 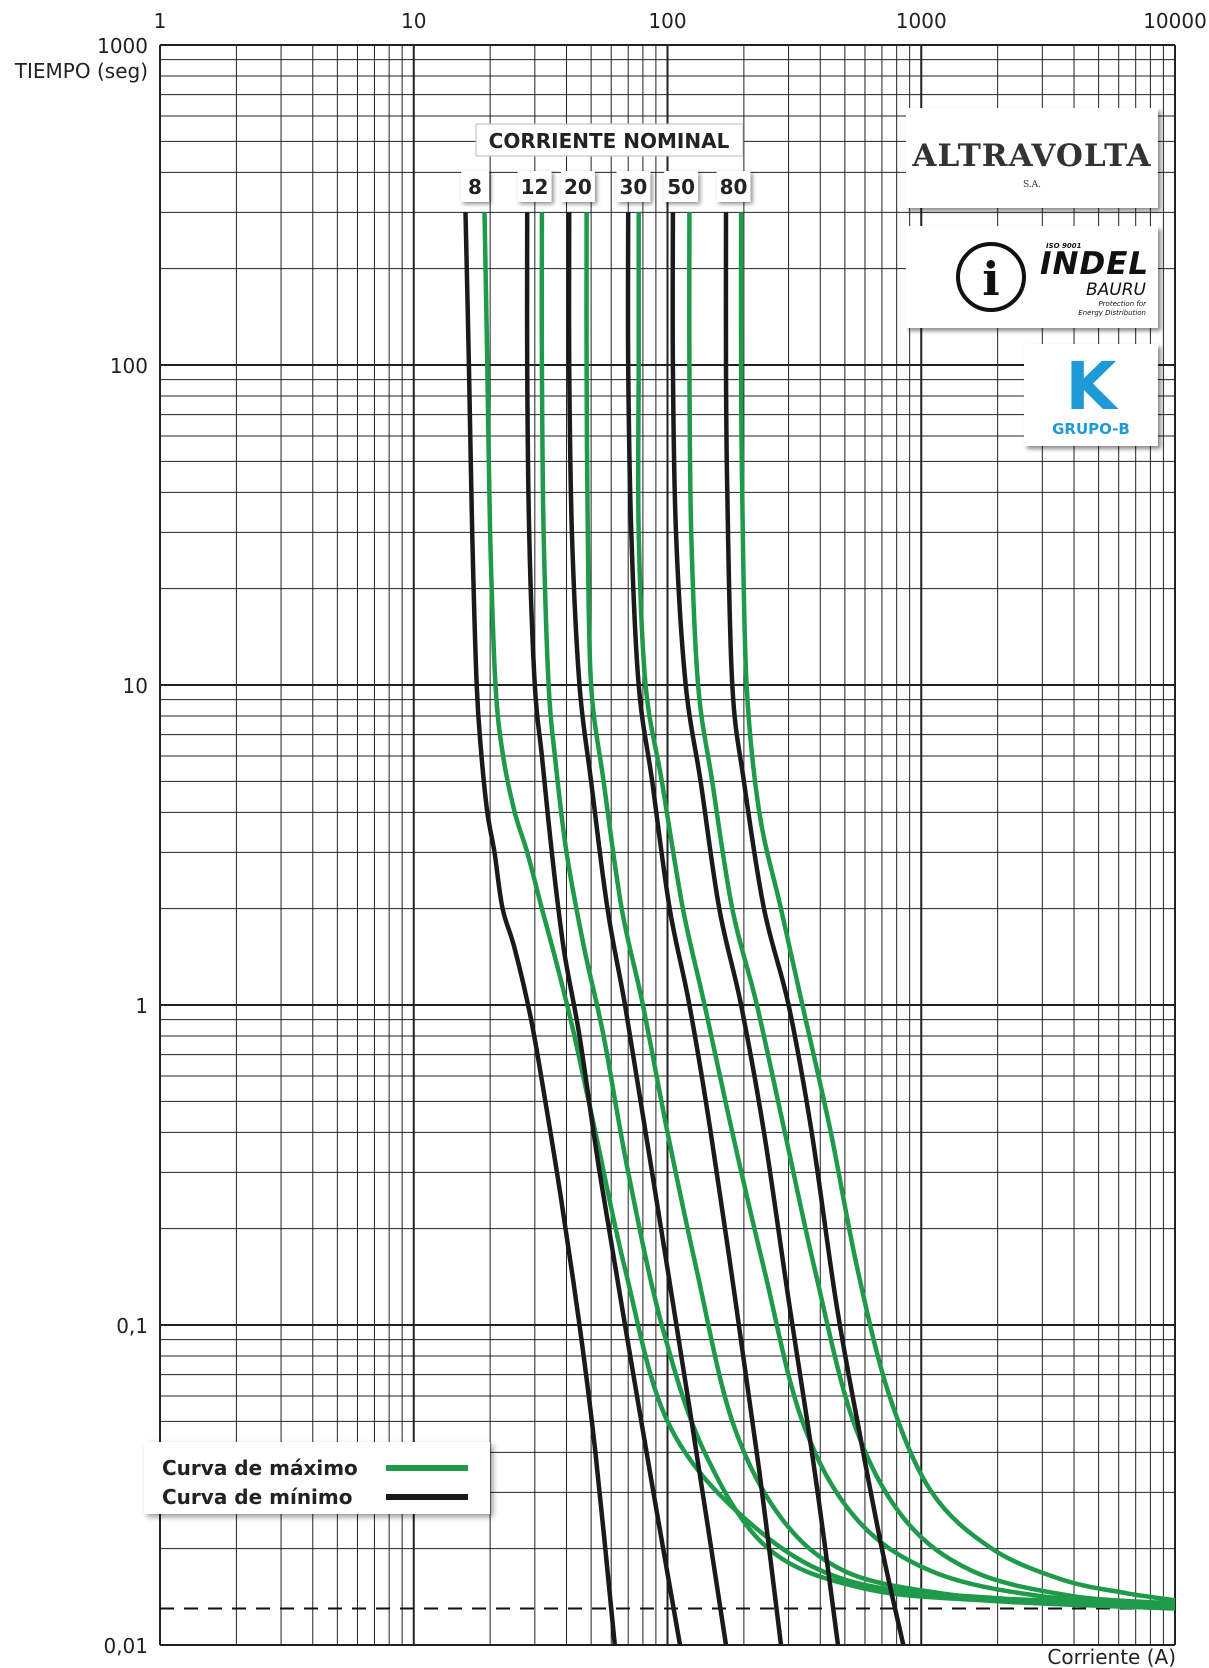 I want to click on rating-tag-label: 30, so click(x=634, y=187).